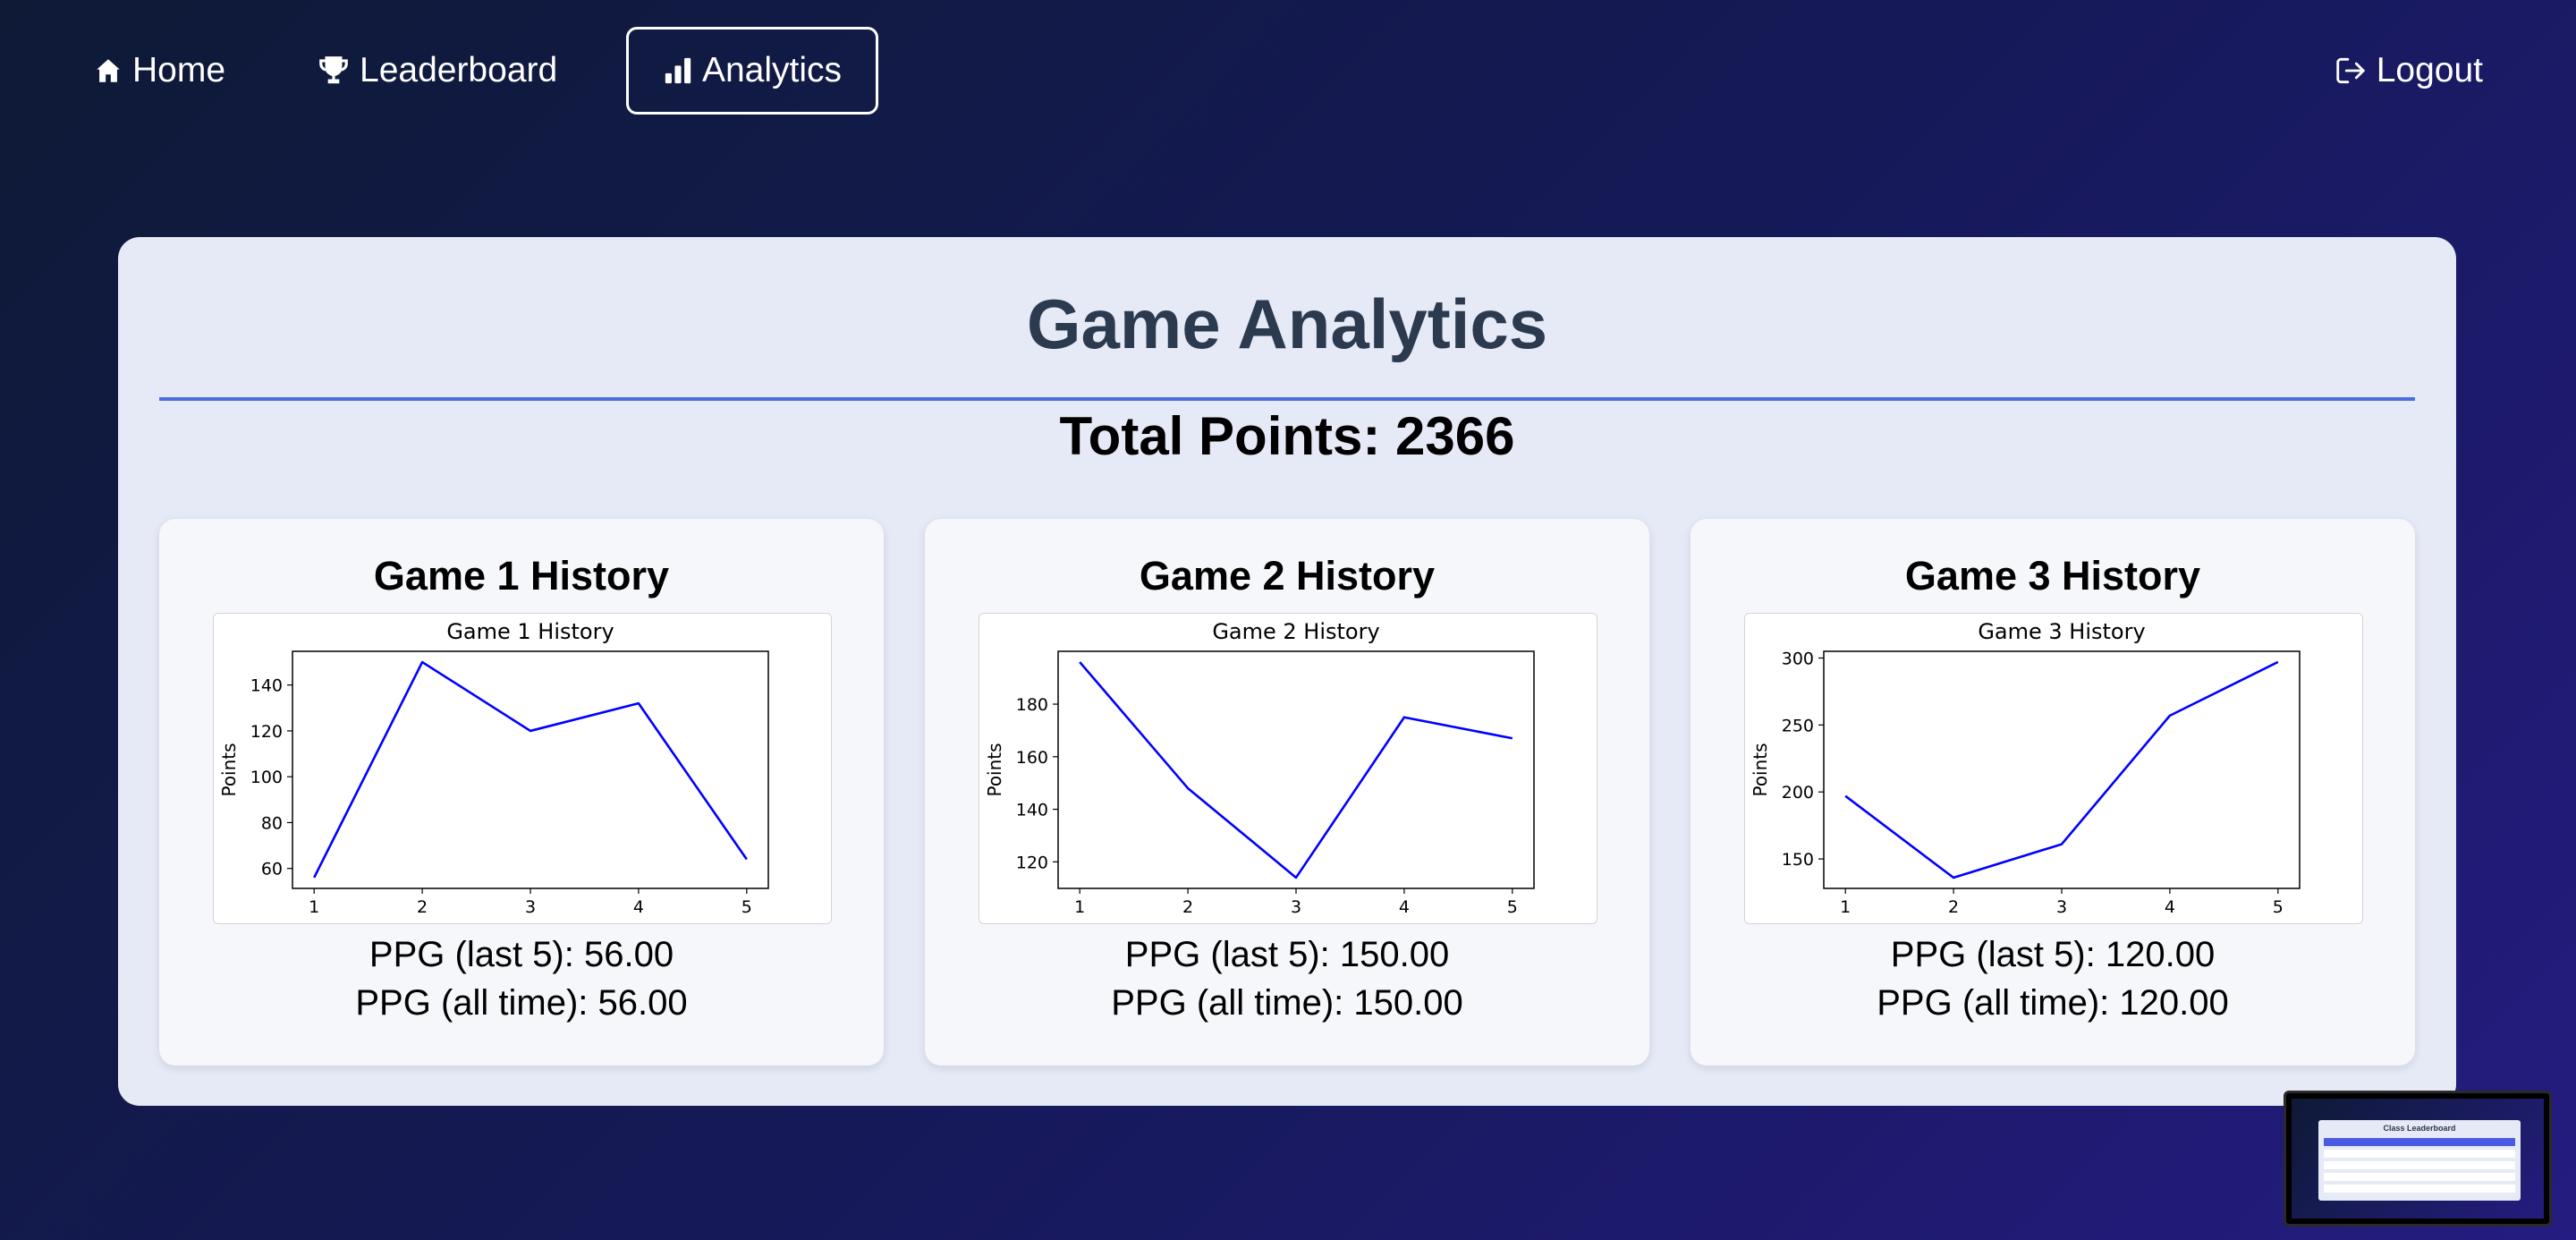  I want to click on thumbnail-table-header, so click(2419, 1142).